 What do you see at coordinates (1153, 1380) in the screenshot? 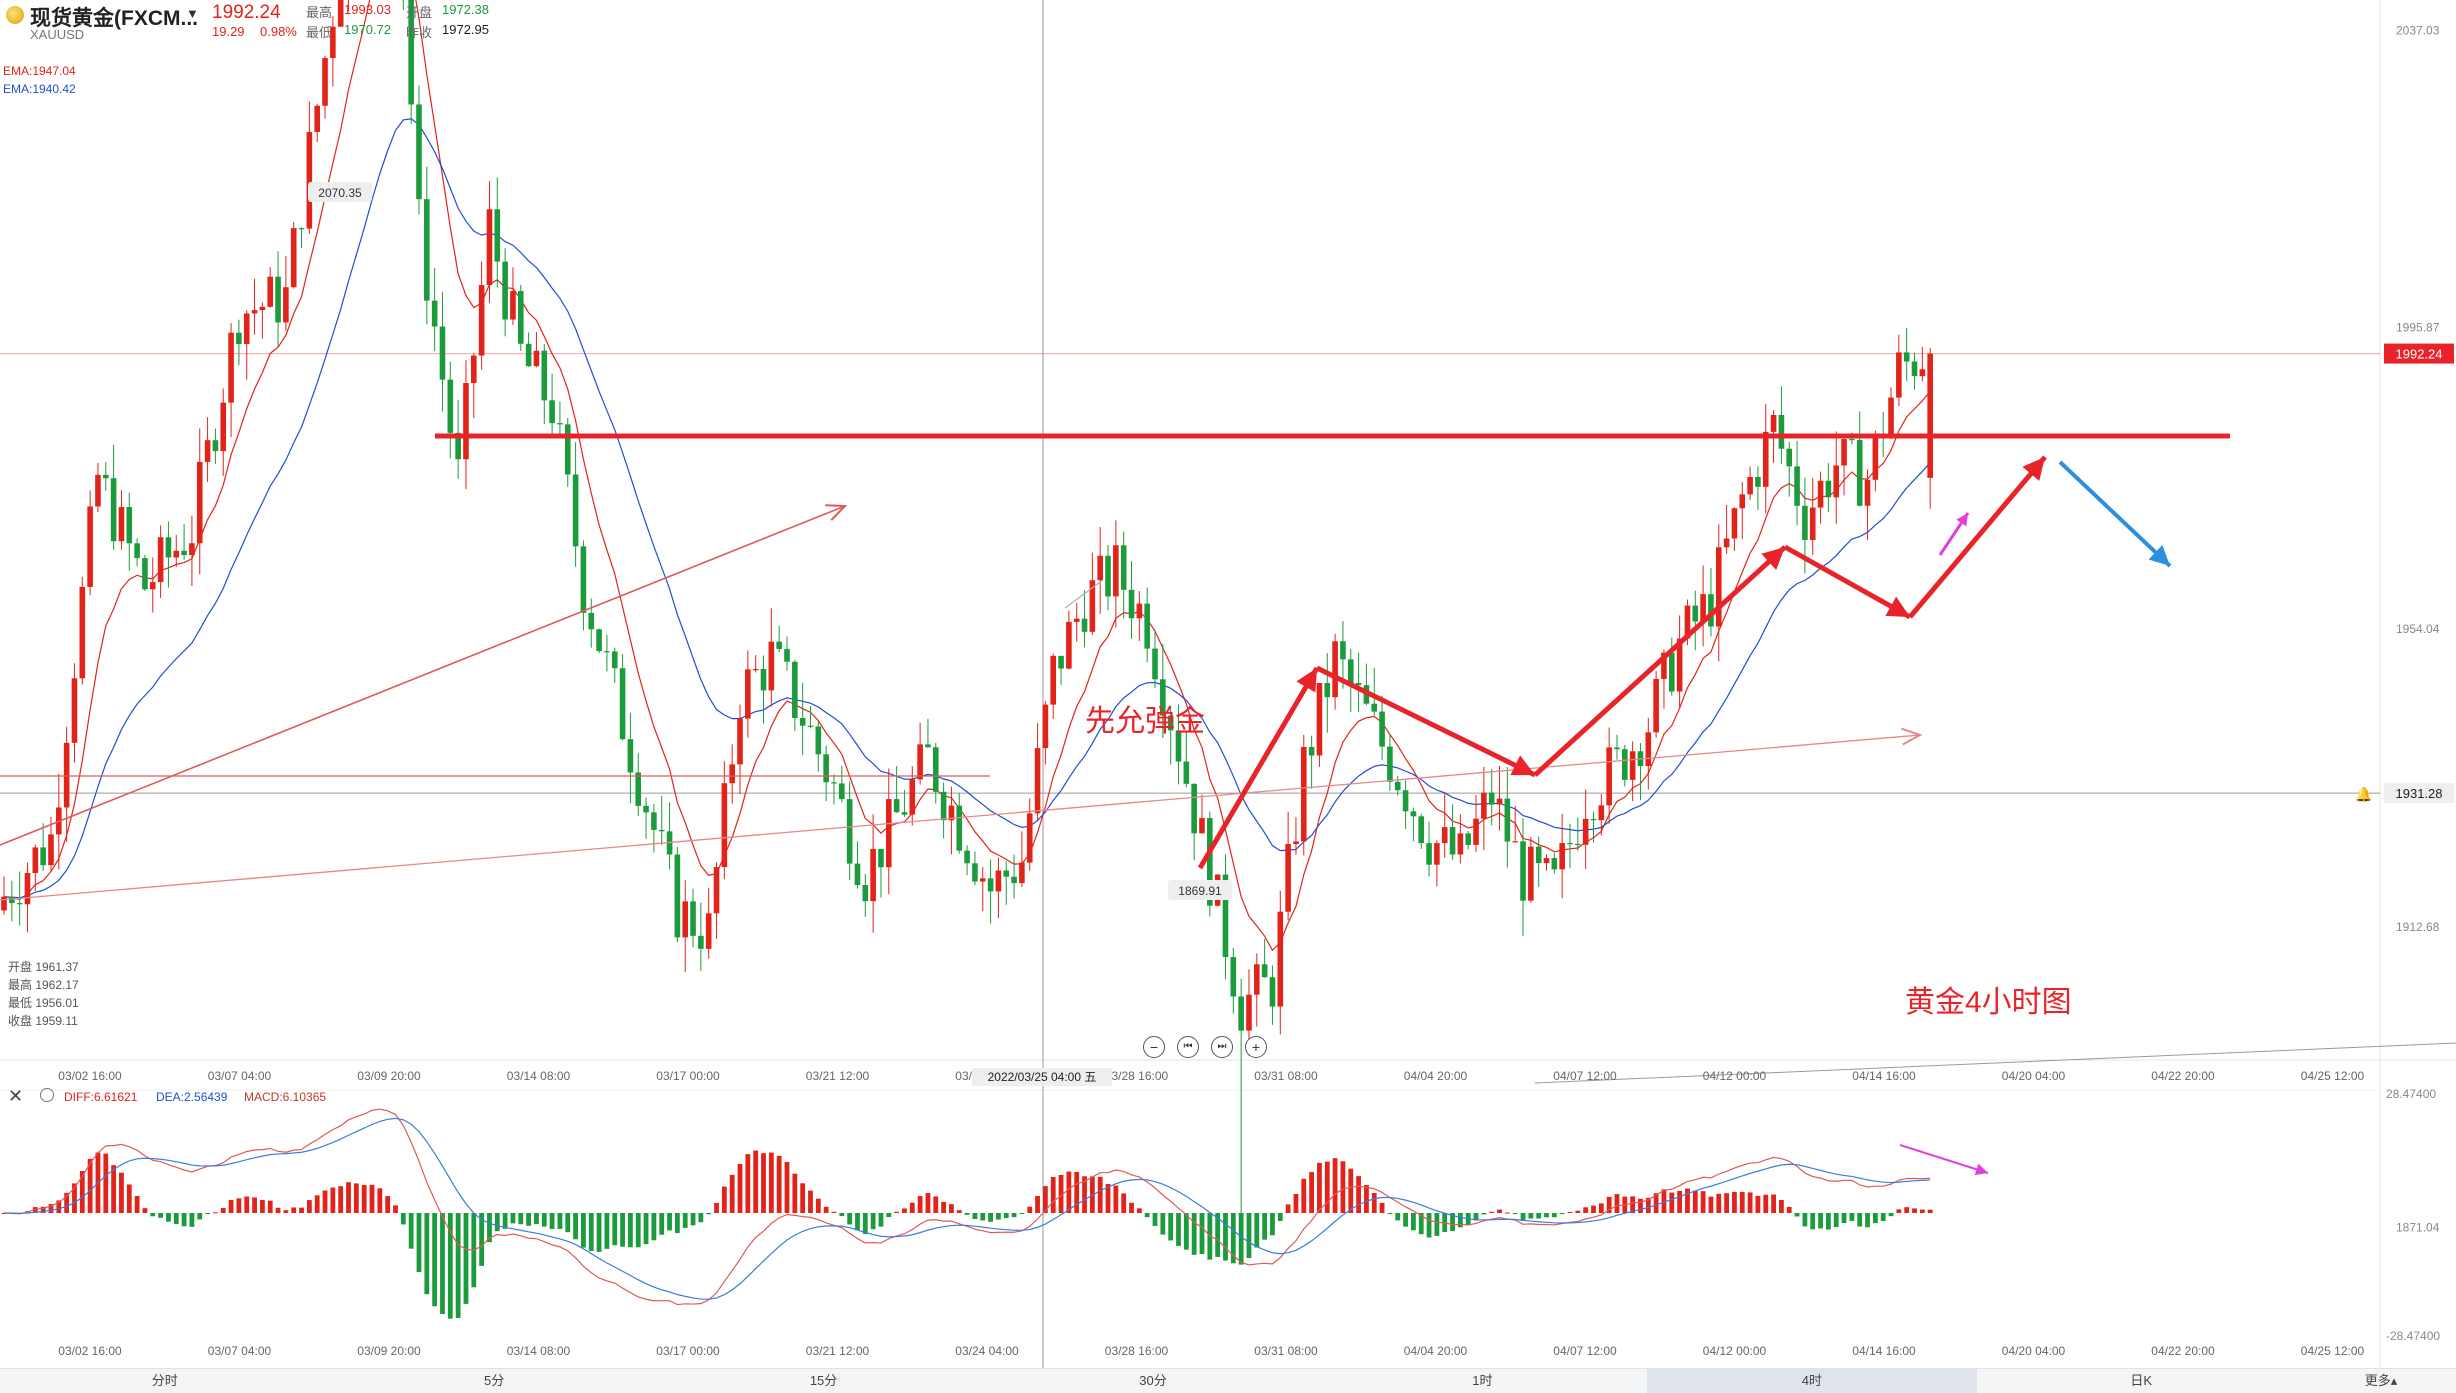
I see `tab-timeframe-30m: 30分` at bounding box center [1153, 1380].